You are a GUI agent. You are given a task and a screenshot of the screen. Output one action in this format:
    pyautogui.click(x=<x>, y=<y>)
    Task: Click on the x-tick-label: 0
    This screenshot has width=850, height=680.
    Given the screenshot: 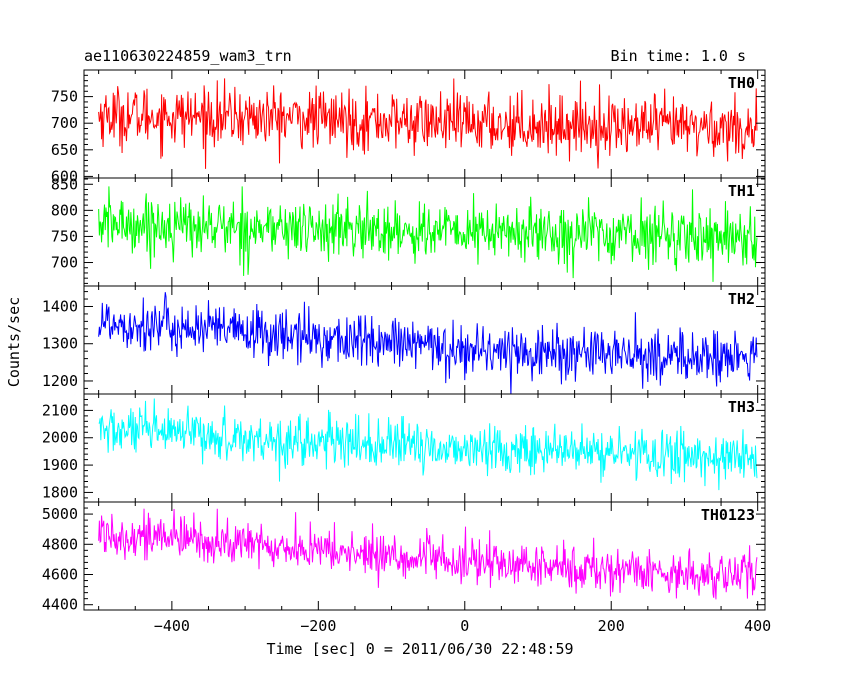 What is the action you would take?
    pyautogui.click(x=464, y=626)
    